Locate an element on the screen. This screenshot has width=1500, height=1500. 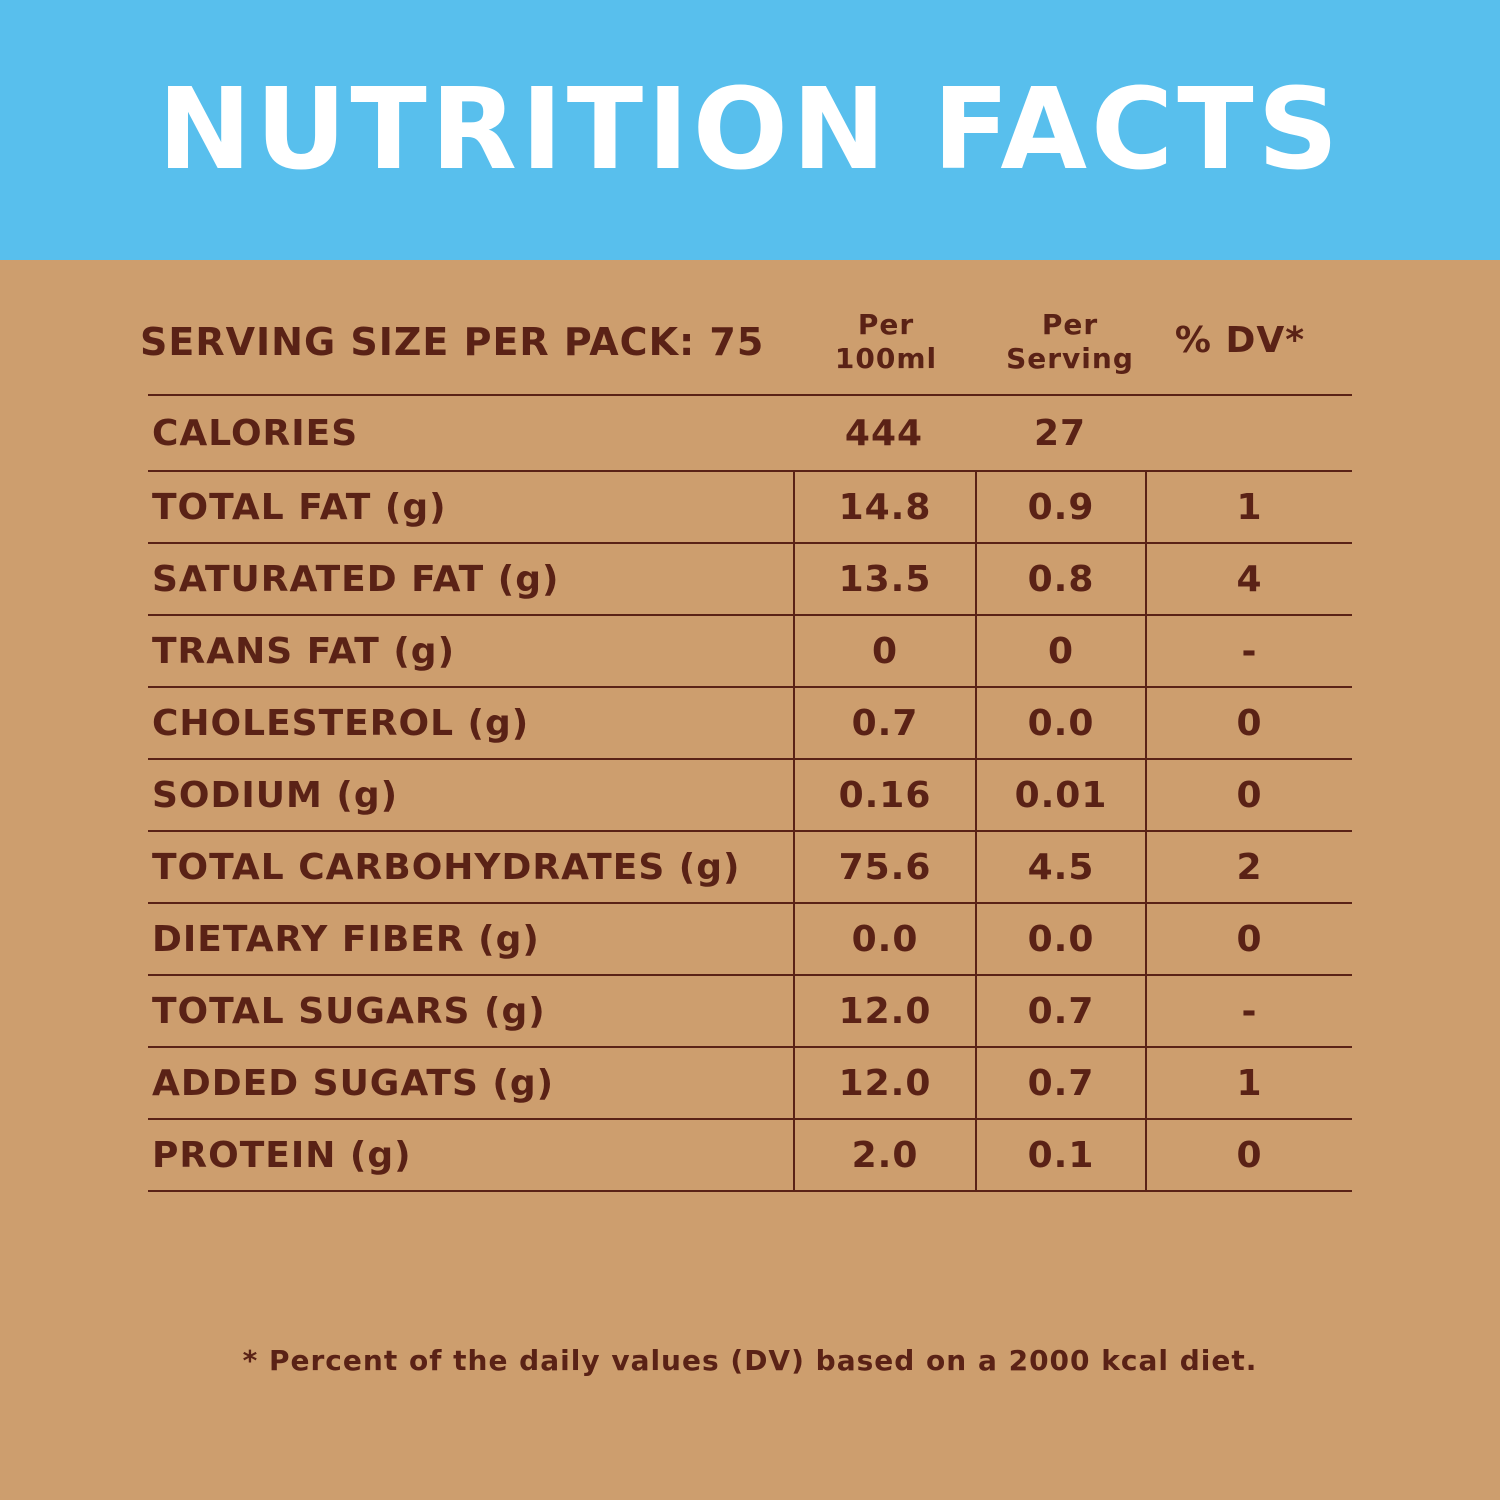
table-row: TOTAL SUGARS (g) 12.0 0.7 - is located at coordinates (750, 1012).